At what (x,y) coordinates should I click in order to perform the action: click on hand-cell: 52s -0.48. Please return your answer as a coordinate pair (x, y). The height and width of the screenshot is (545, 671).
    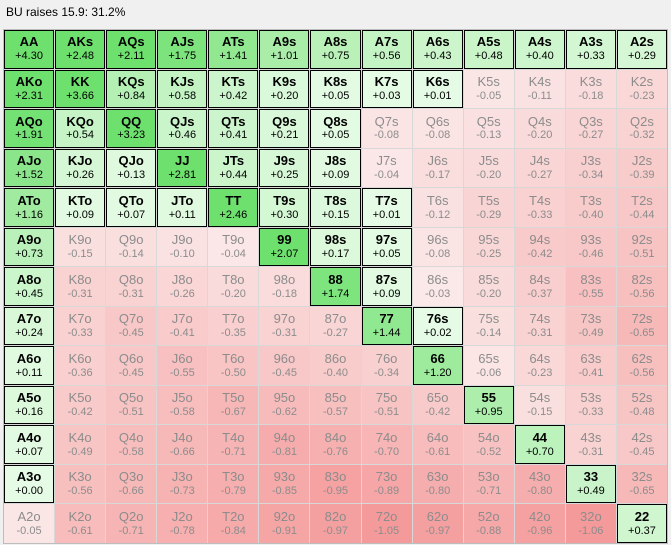
    Looking at the image, I should click on (641, 405).